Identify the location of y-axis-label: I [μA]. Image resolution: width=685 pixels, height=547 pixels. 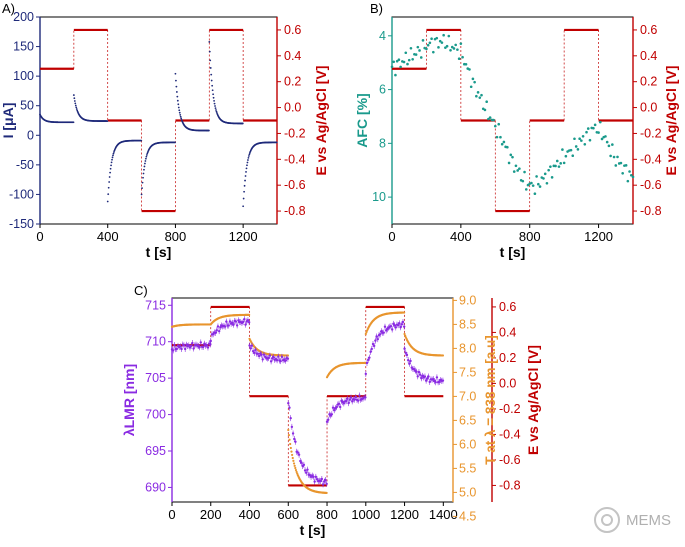
(8, 121).